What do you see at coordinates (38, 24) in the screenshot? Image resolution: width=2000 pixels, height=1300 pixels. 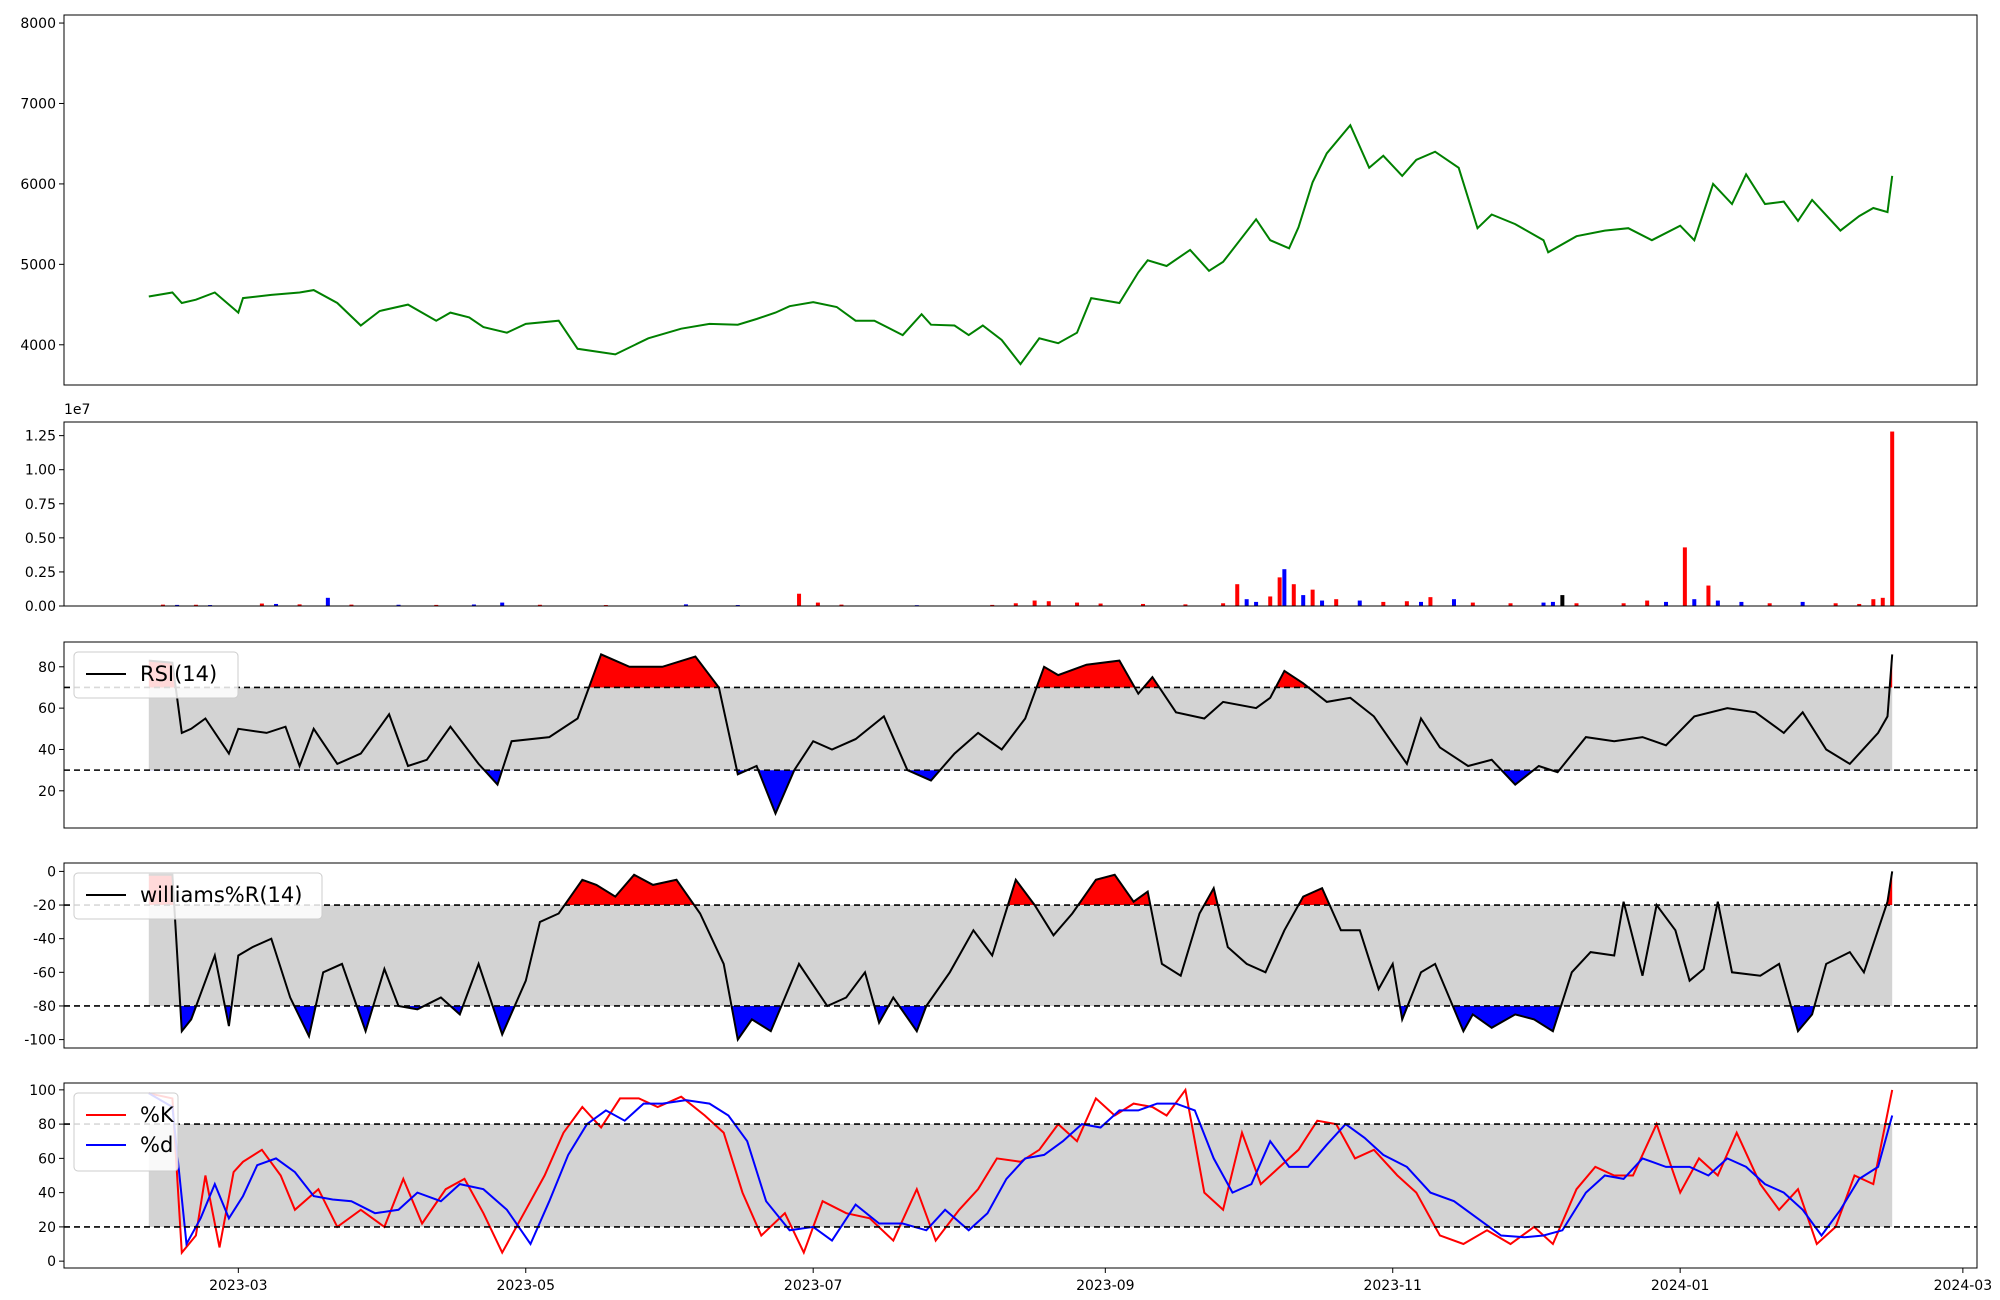 I see `y-tick-label: 8000` at bounding box center [38, 24].